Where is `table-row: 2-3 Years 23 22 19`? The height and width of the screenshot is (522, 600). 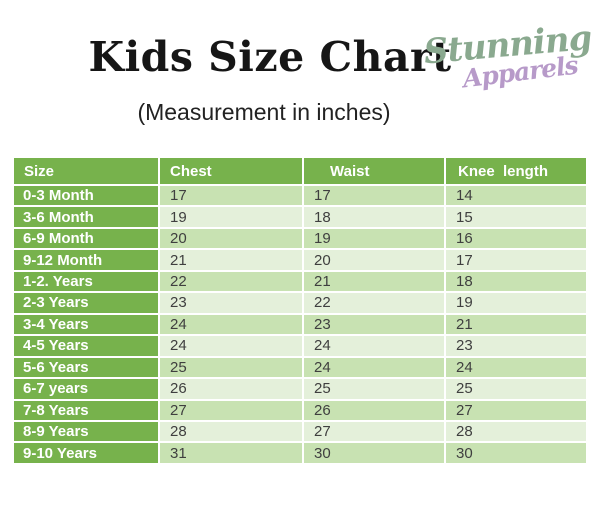 table-row: 2-3 Years 23 22 19 is located at coordinates (300, 303).